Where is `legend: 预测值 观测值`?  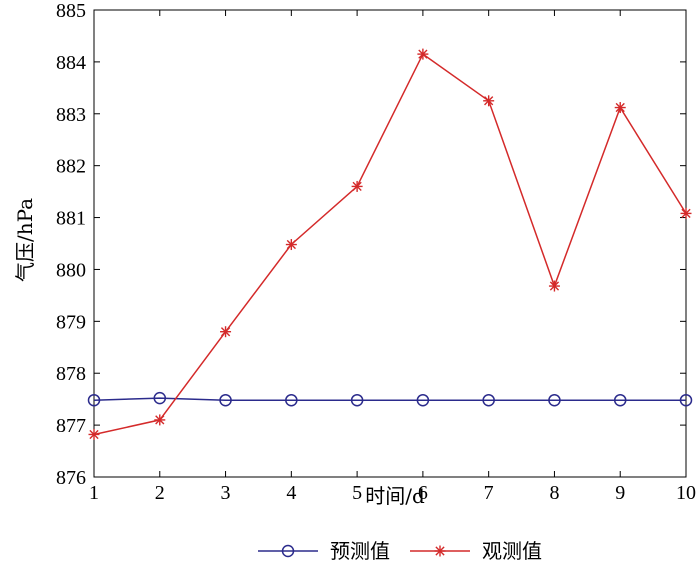 legend: 预测值 观测值 is located at coordinates (400, 551).